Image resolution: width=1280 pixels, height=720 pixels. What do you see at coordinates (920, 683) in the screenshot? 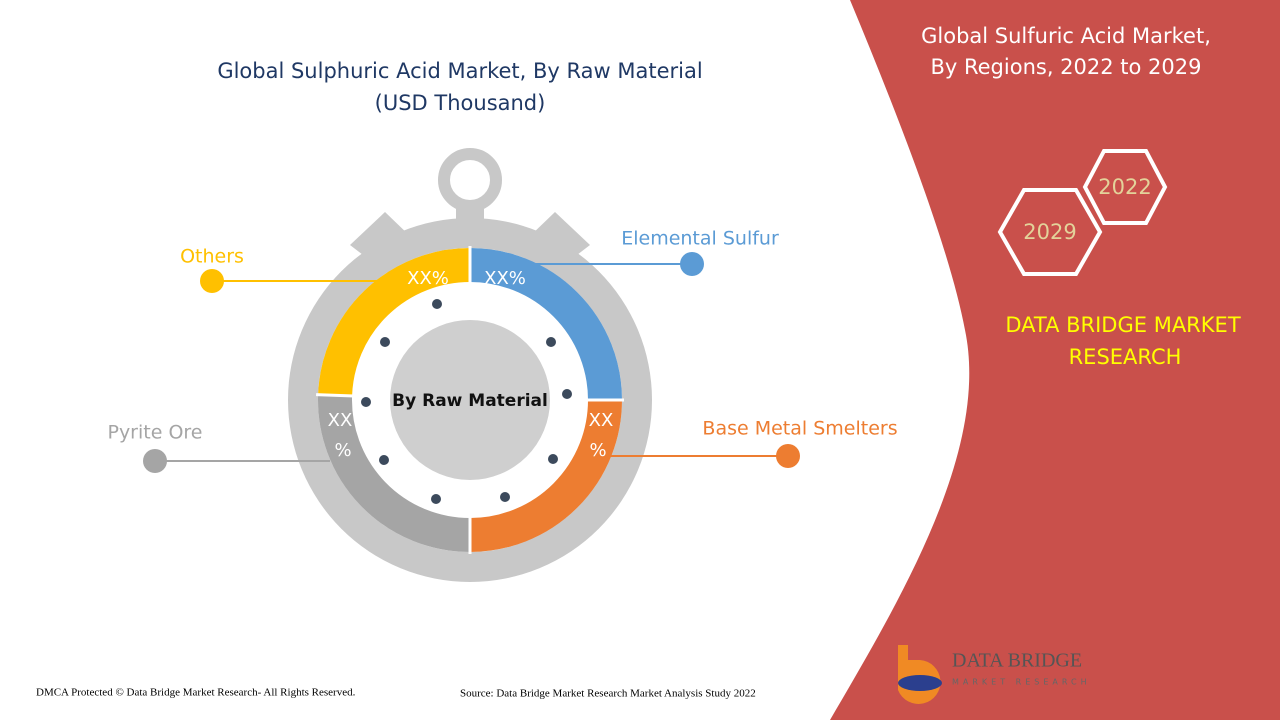
I see `logo-icon` at bounding box center [920, 683].